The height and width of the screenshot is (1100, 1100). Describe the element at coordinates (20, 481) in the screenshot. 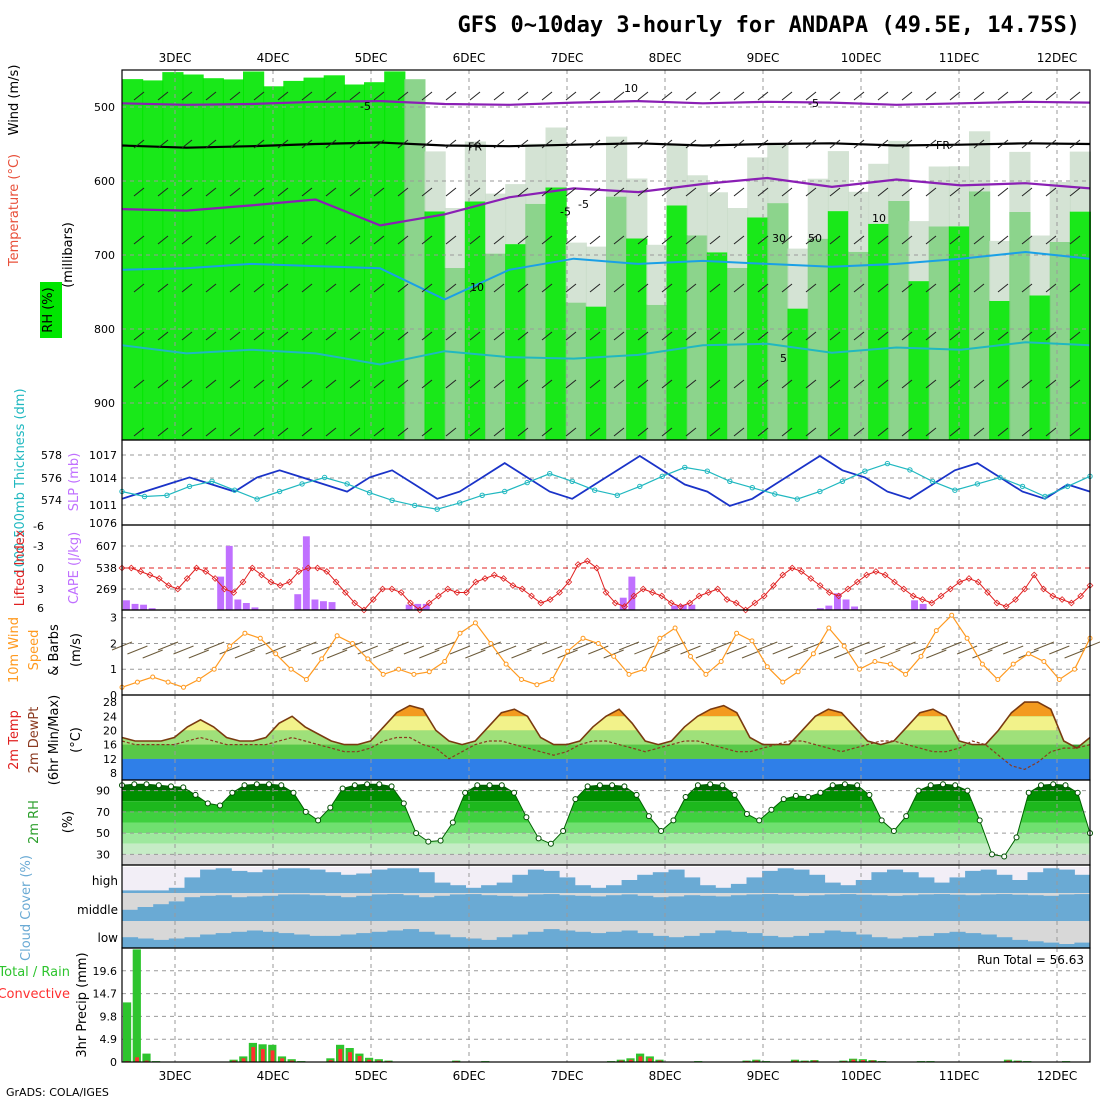

I see `thickness-ylabel: 1000-500mb Thickness (dm)` at that location.